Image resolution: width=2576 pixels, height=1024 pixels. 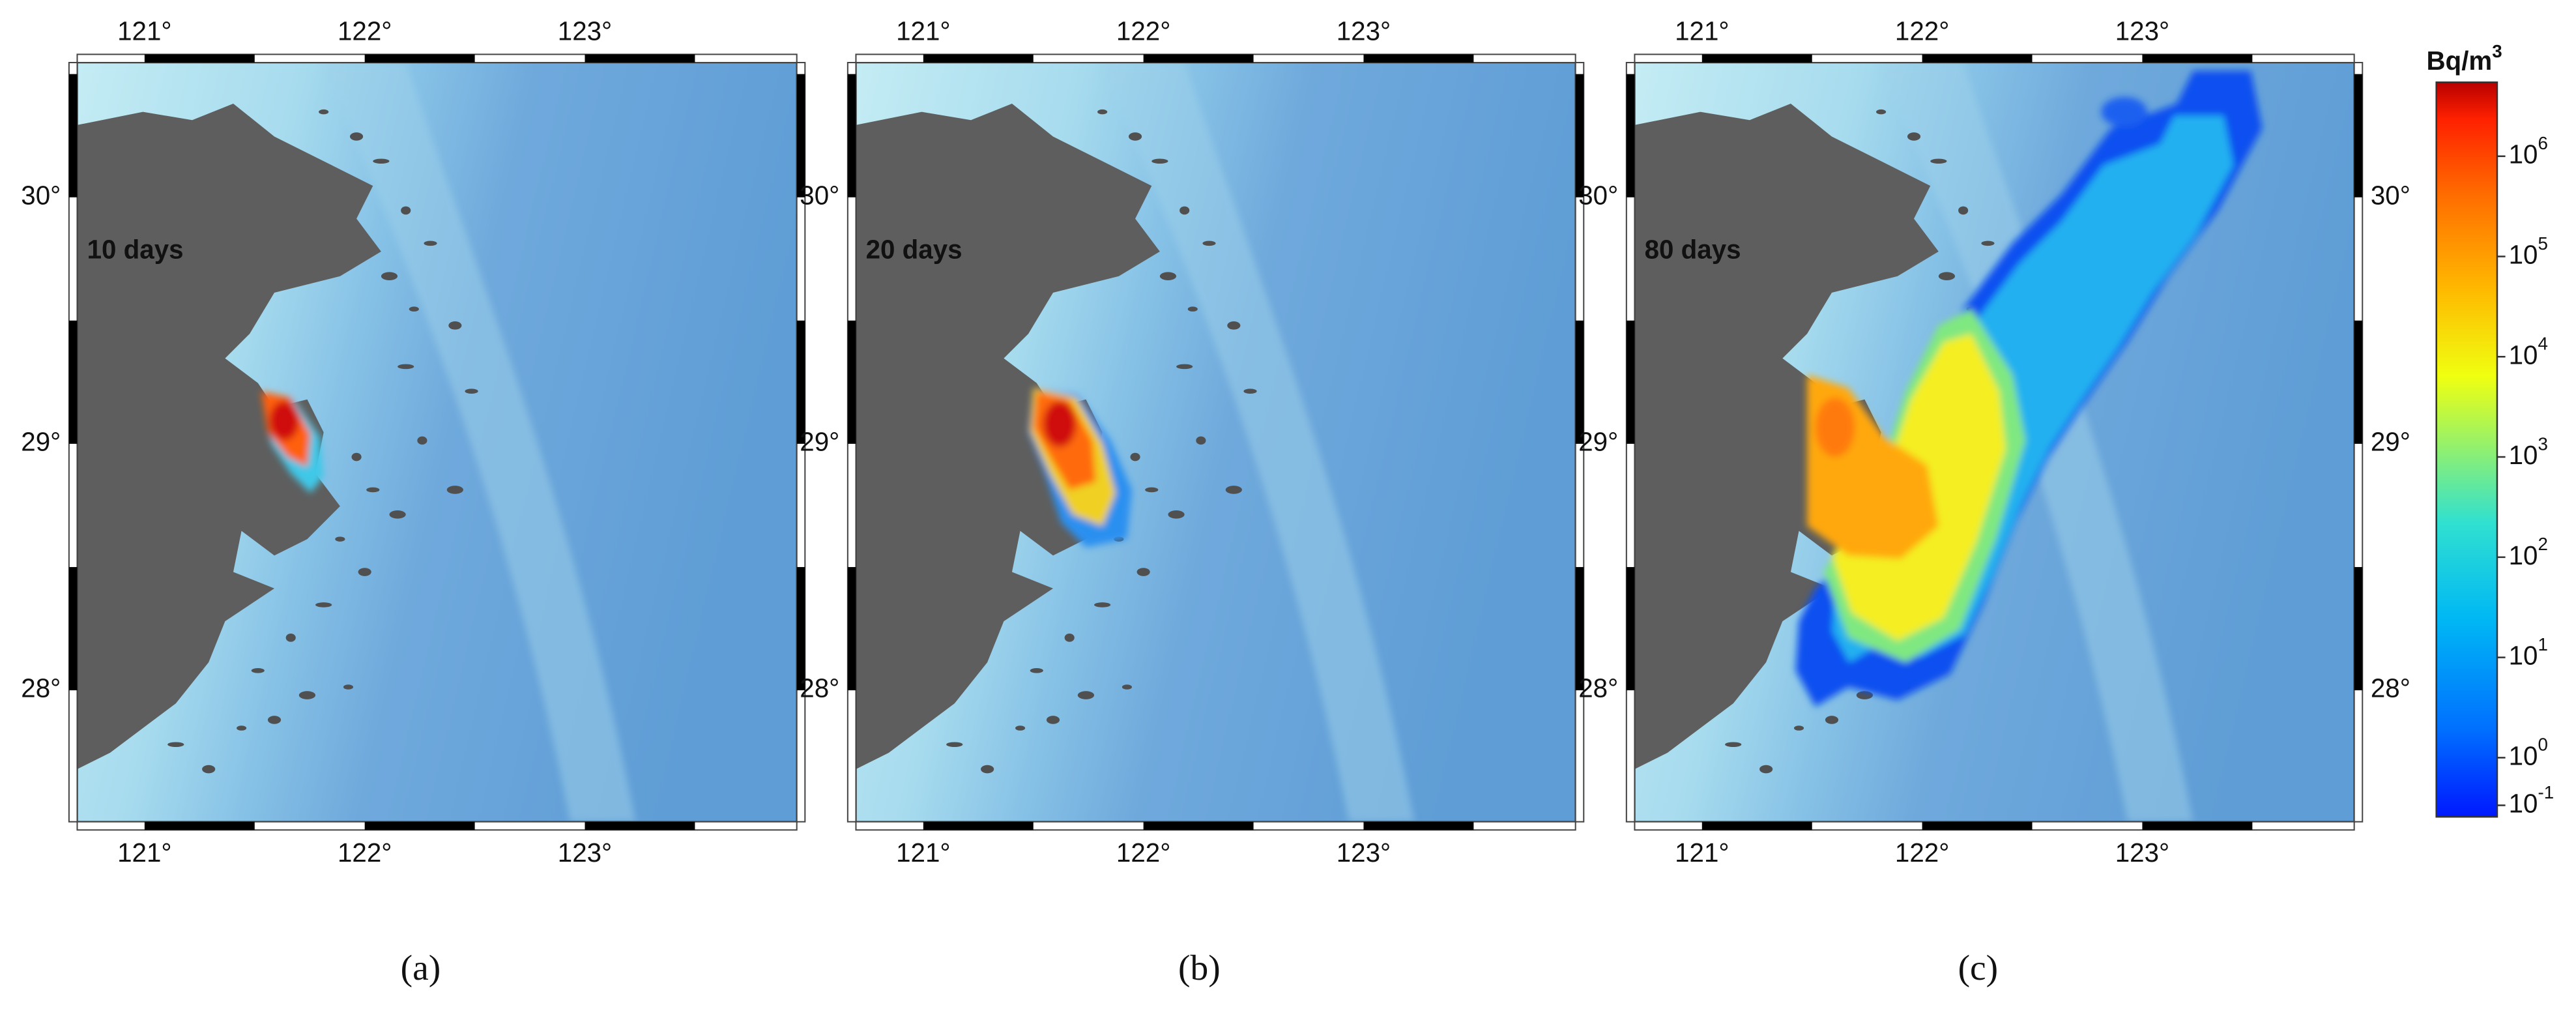 I want to click on panel-label: 20 days, so click(x=914, y=250).